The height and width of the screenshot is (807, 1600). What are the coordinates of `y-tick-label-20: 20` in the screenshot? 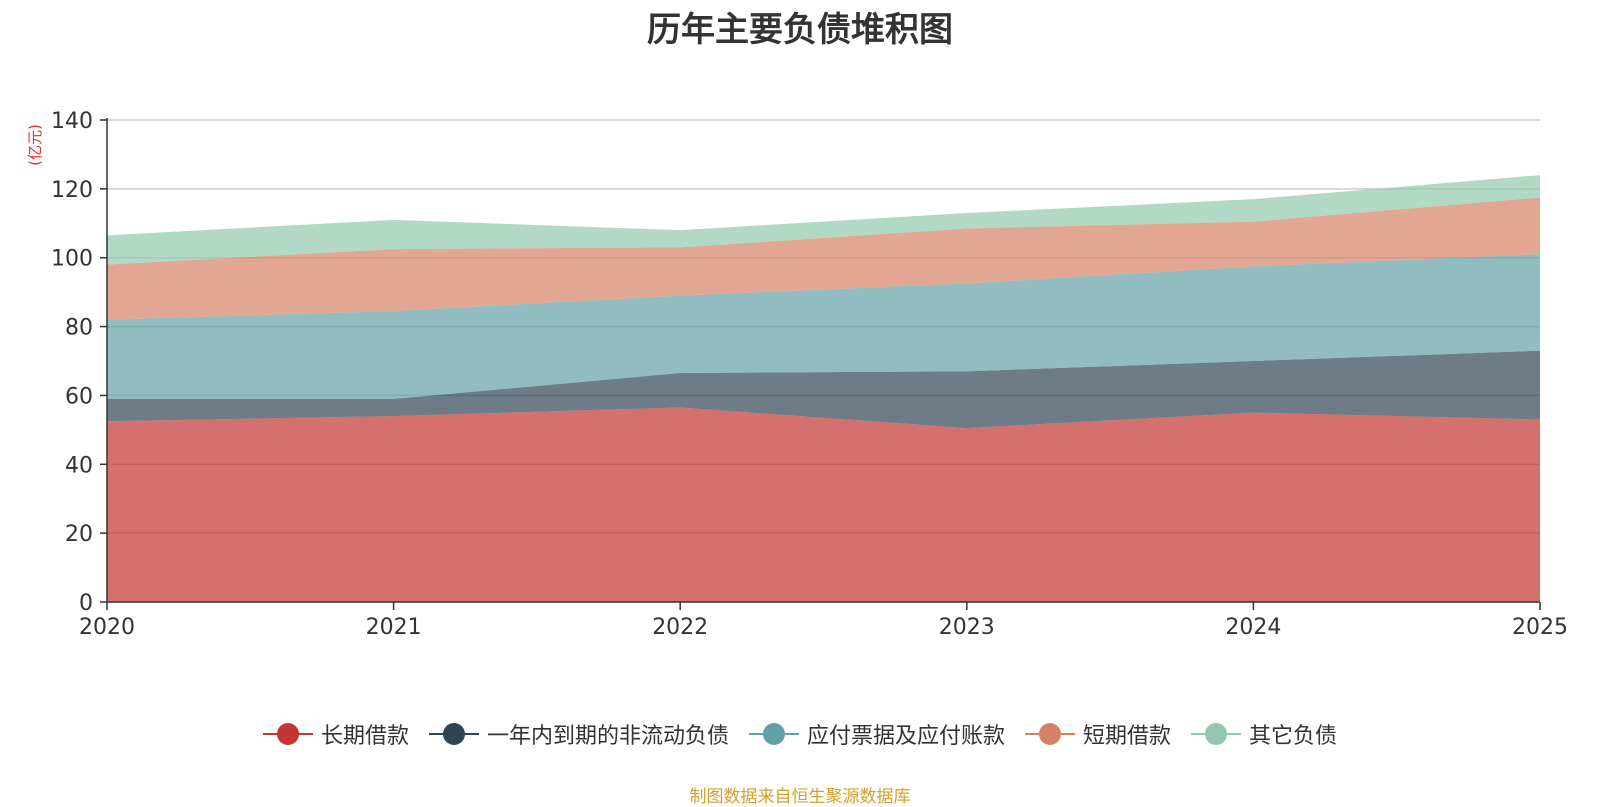 It's located at (79, 534).